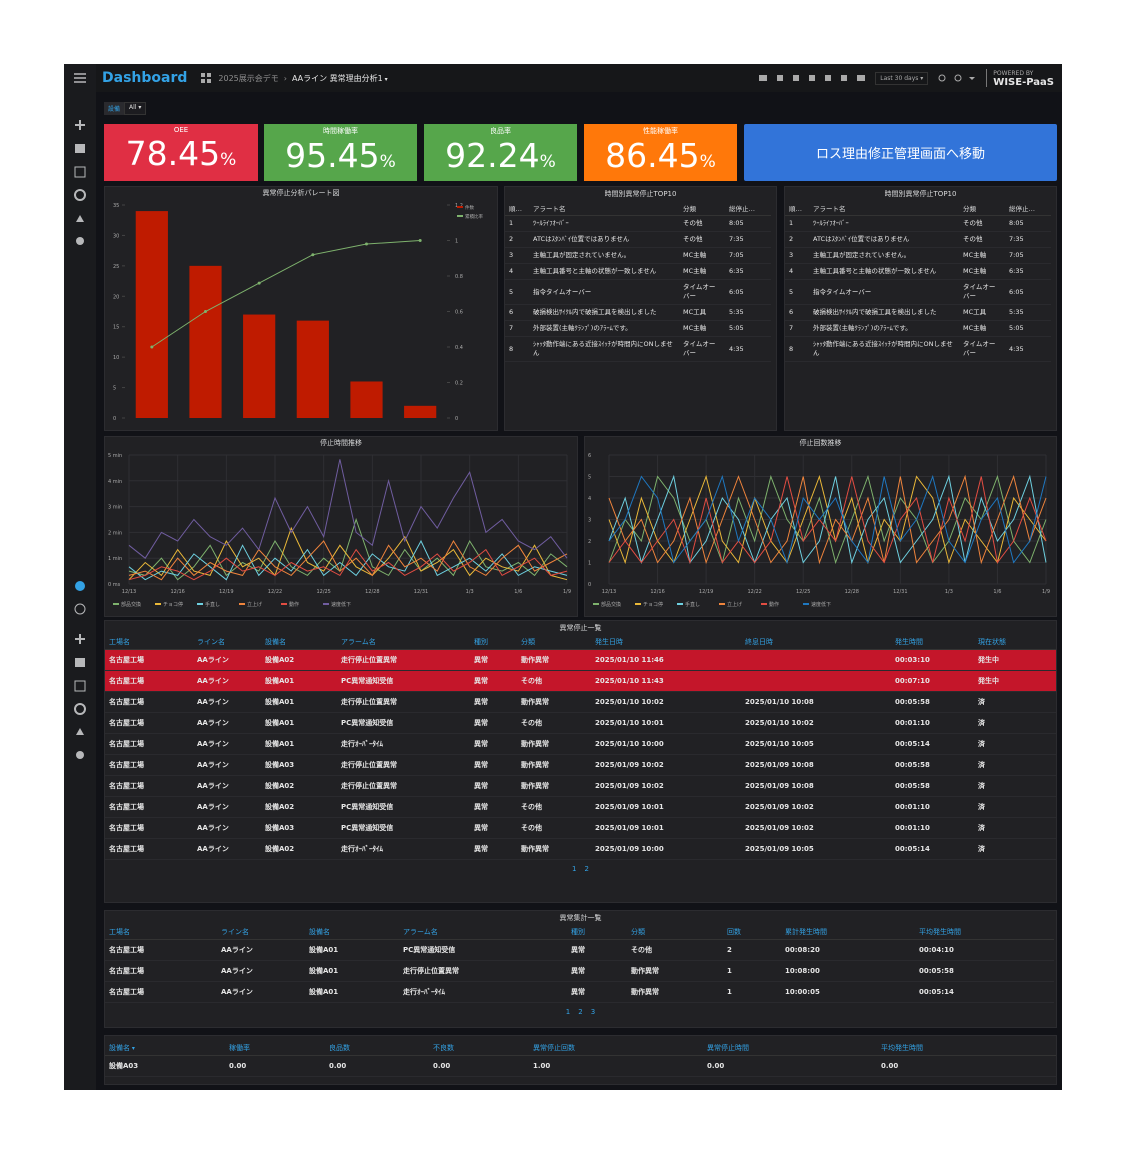  Describe the element at coordinates (80, 609) in the screenshot. I see `help-icon` at that location.